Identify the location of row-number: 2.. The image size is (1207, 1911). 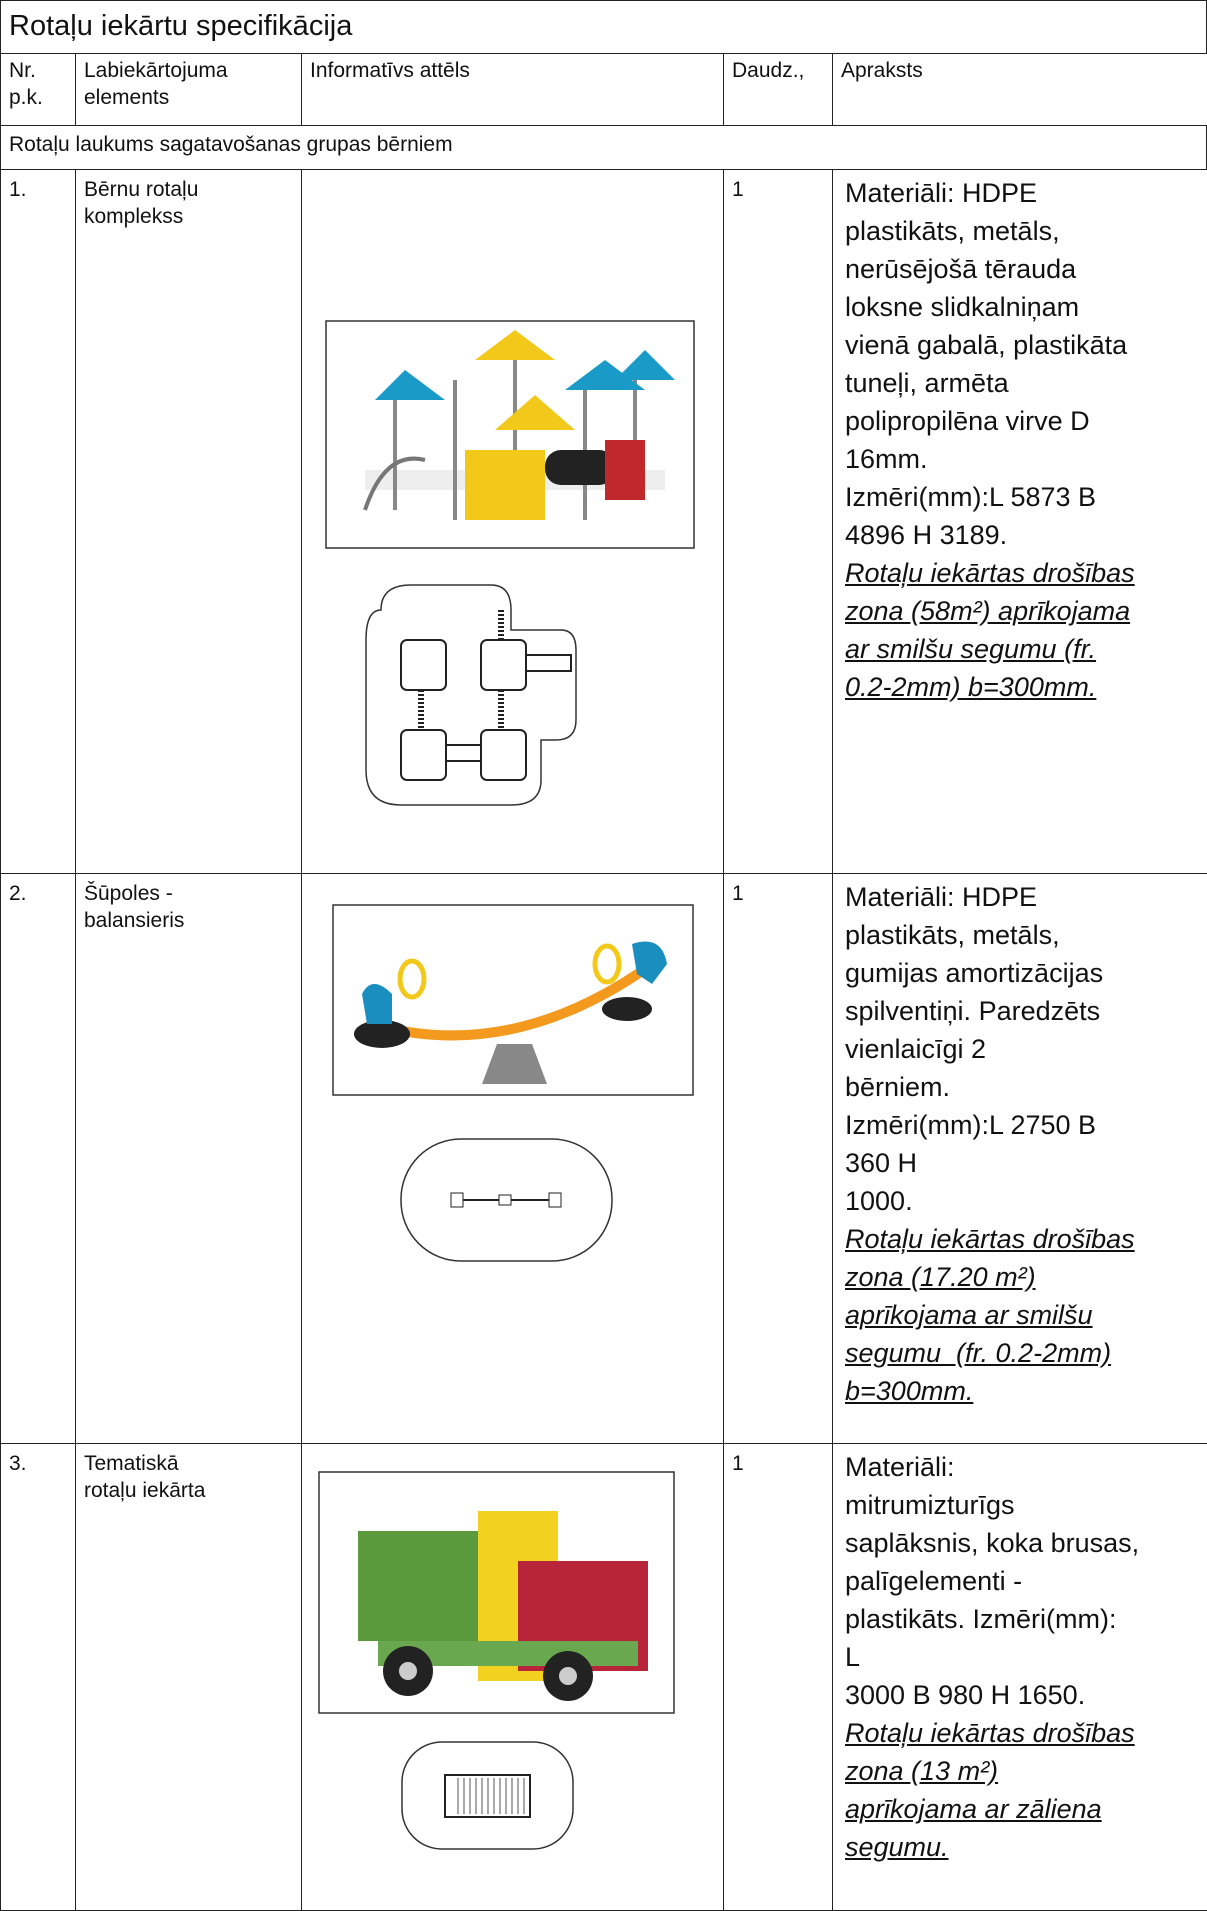
(18, 893).